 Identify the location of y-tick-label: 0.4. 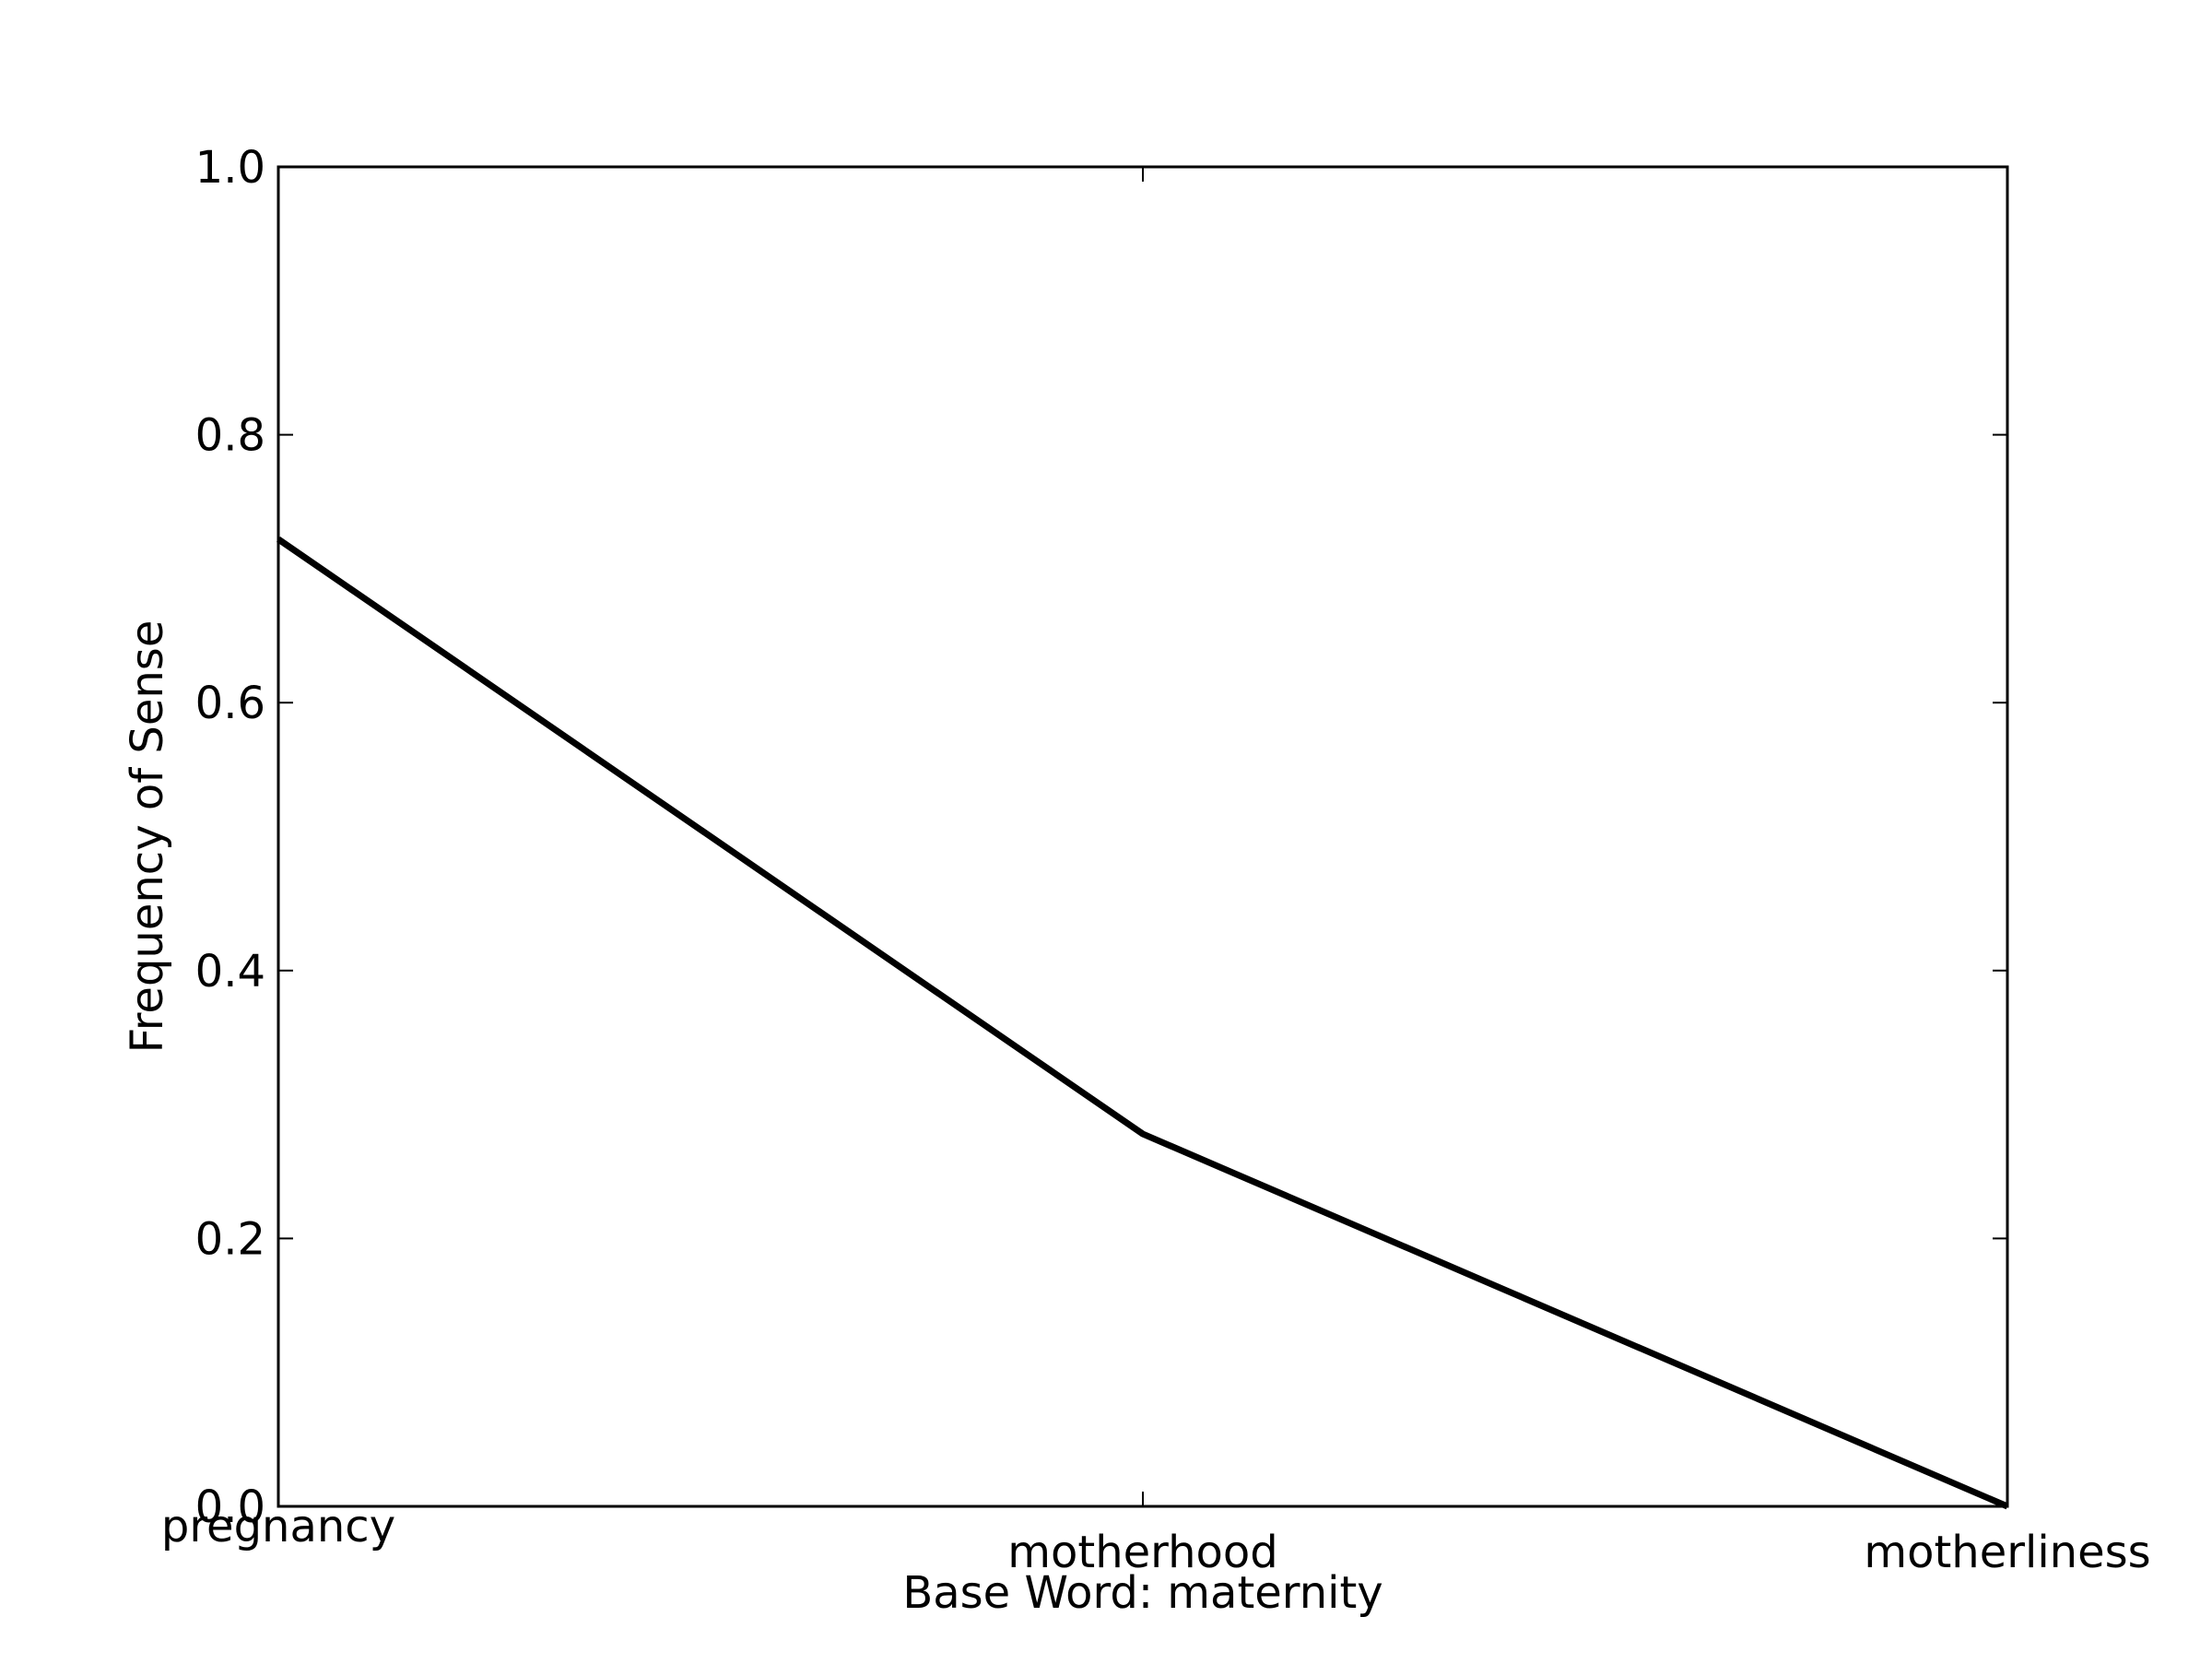
(230, 971).